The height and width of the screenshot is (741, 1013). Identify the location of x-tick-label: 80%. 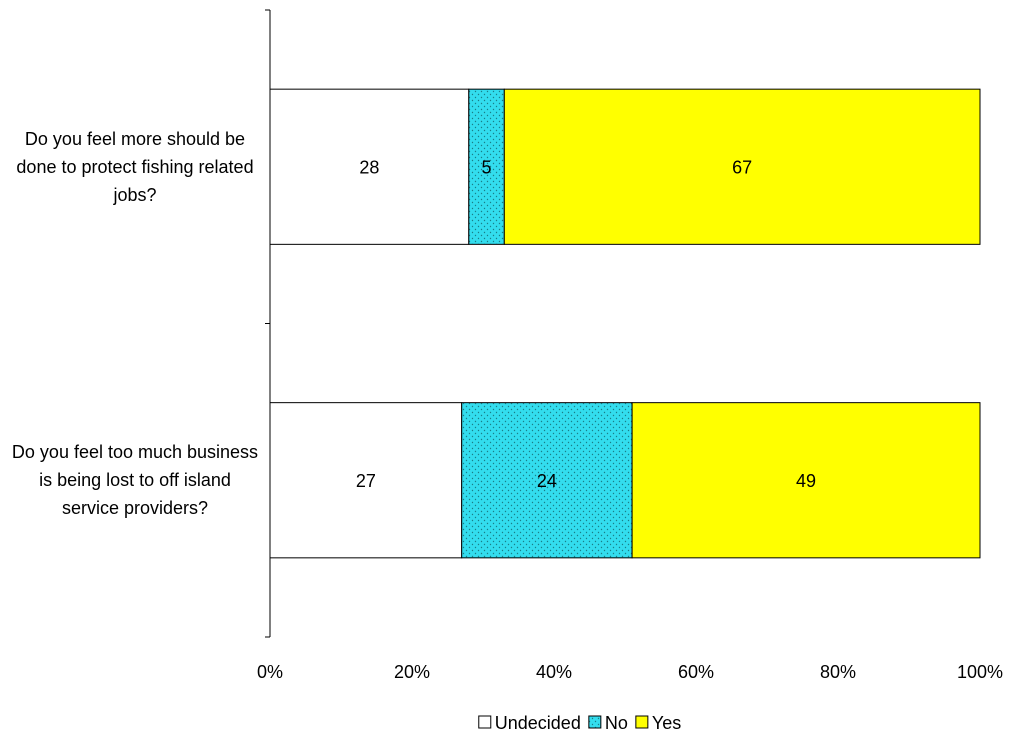
(838, 672).